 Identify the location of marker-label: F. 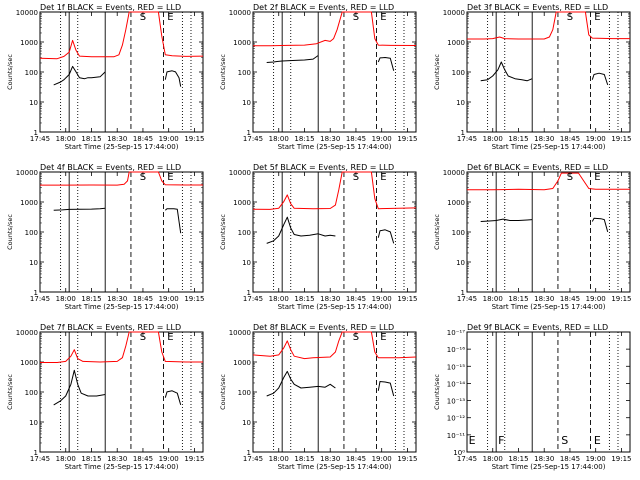
(501, 440).